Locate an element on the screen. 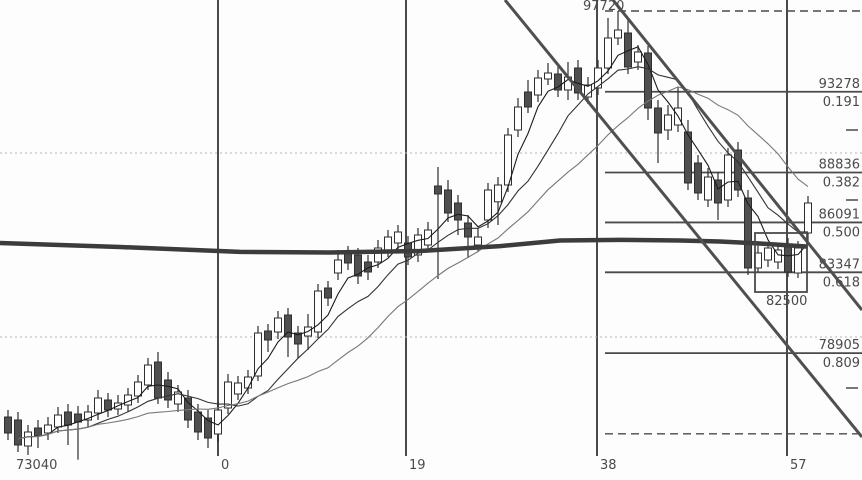 This screenshot has height=480, width=862. peak-price-label: 97720 is located at coordinates (604, 7).